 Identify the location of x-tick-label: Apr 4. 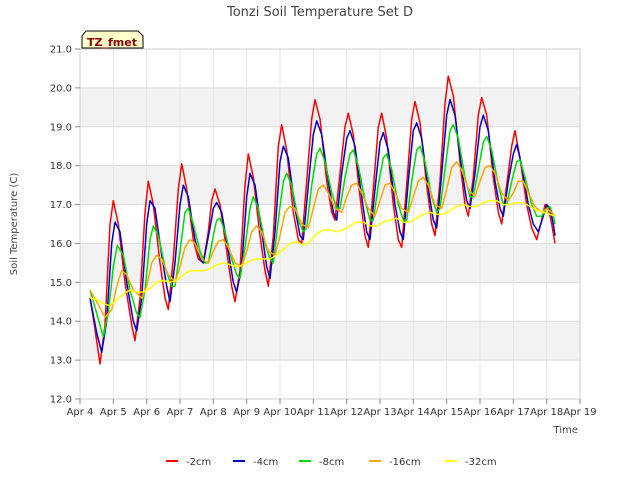
(80, 412).